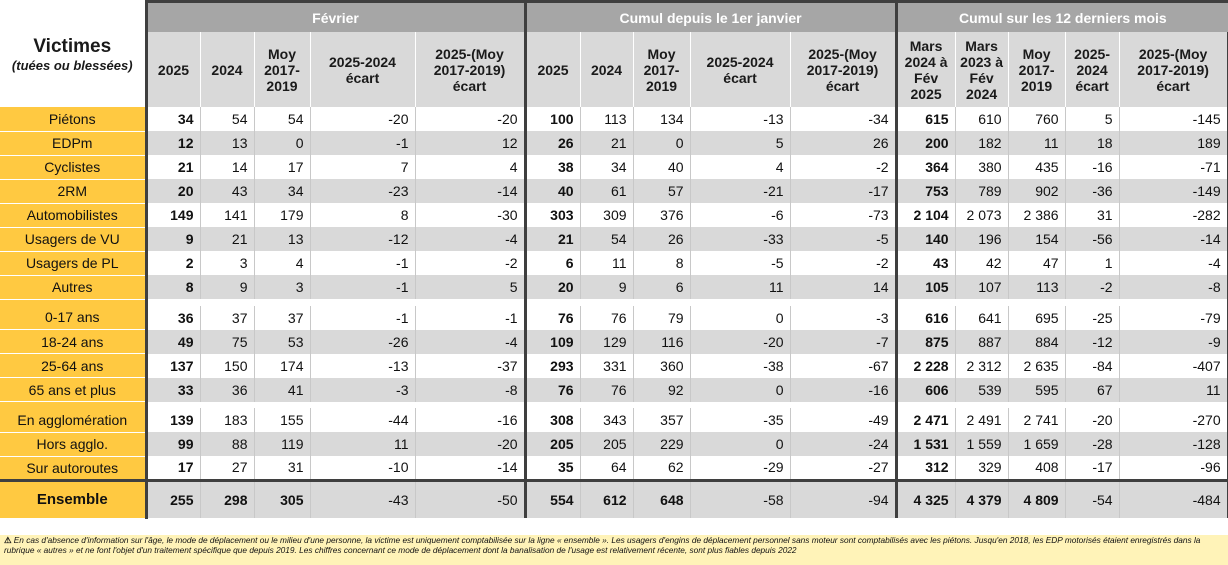 Image resolution: width=1228 pixels, height=565 pixels. Describe the element at coordinates (282, 420) in the screenshot. I see `cell-value: 155` at that location.